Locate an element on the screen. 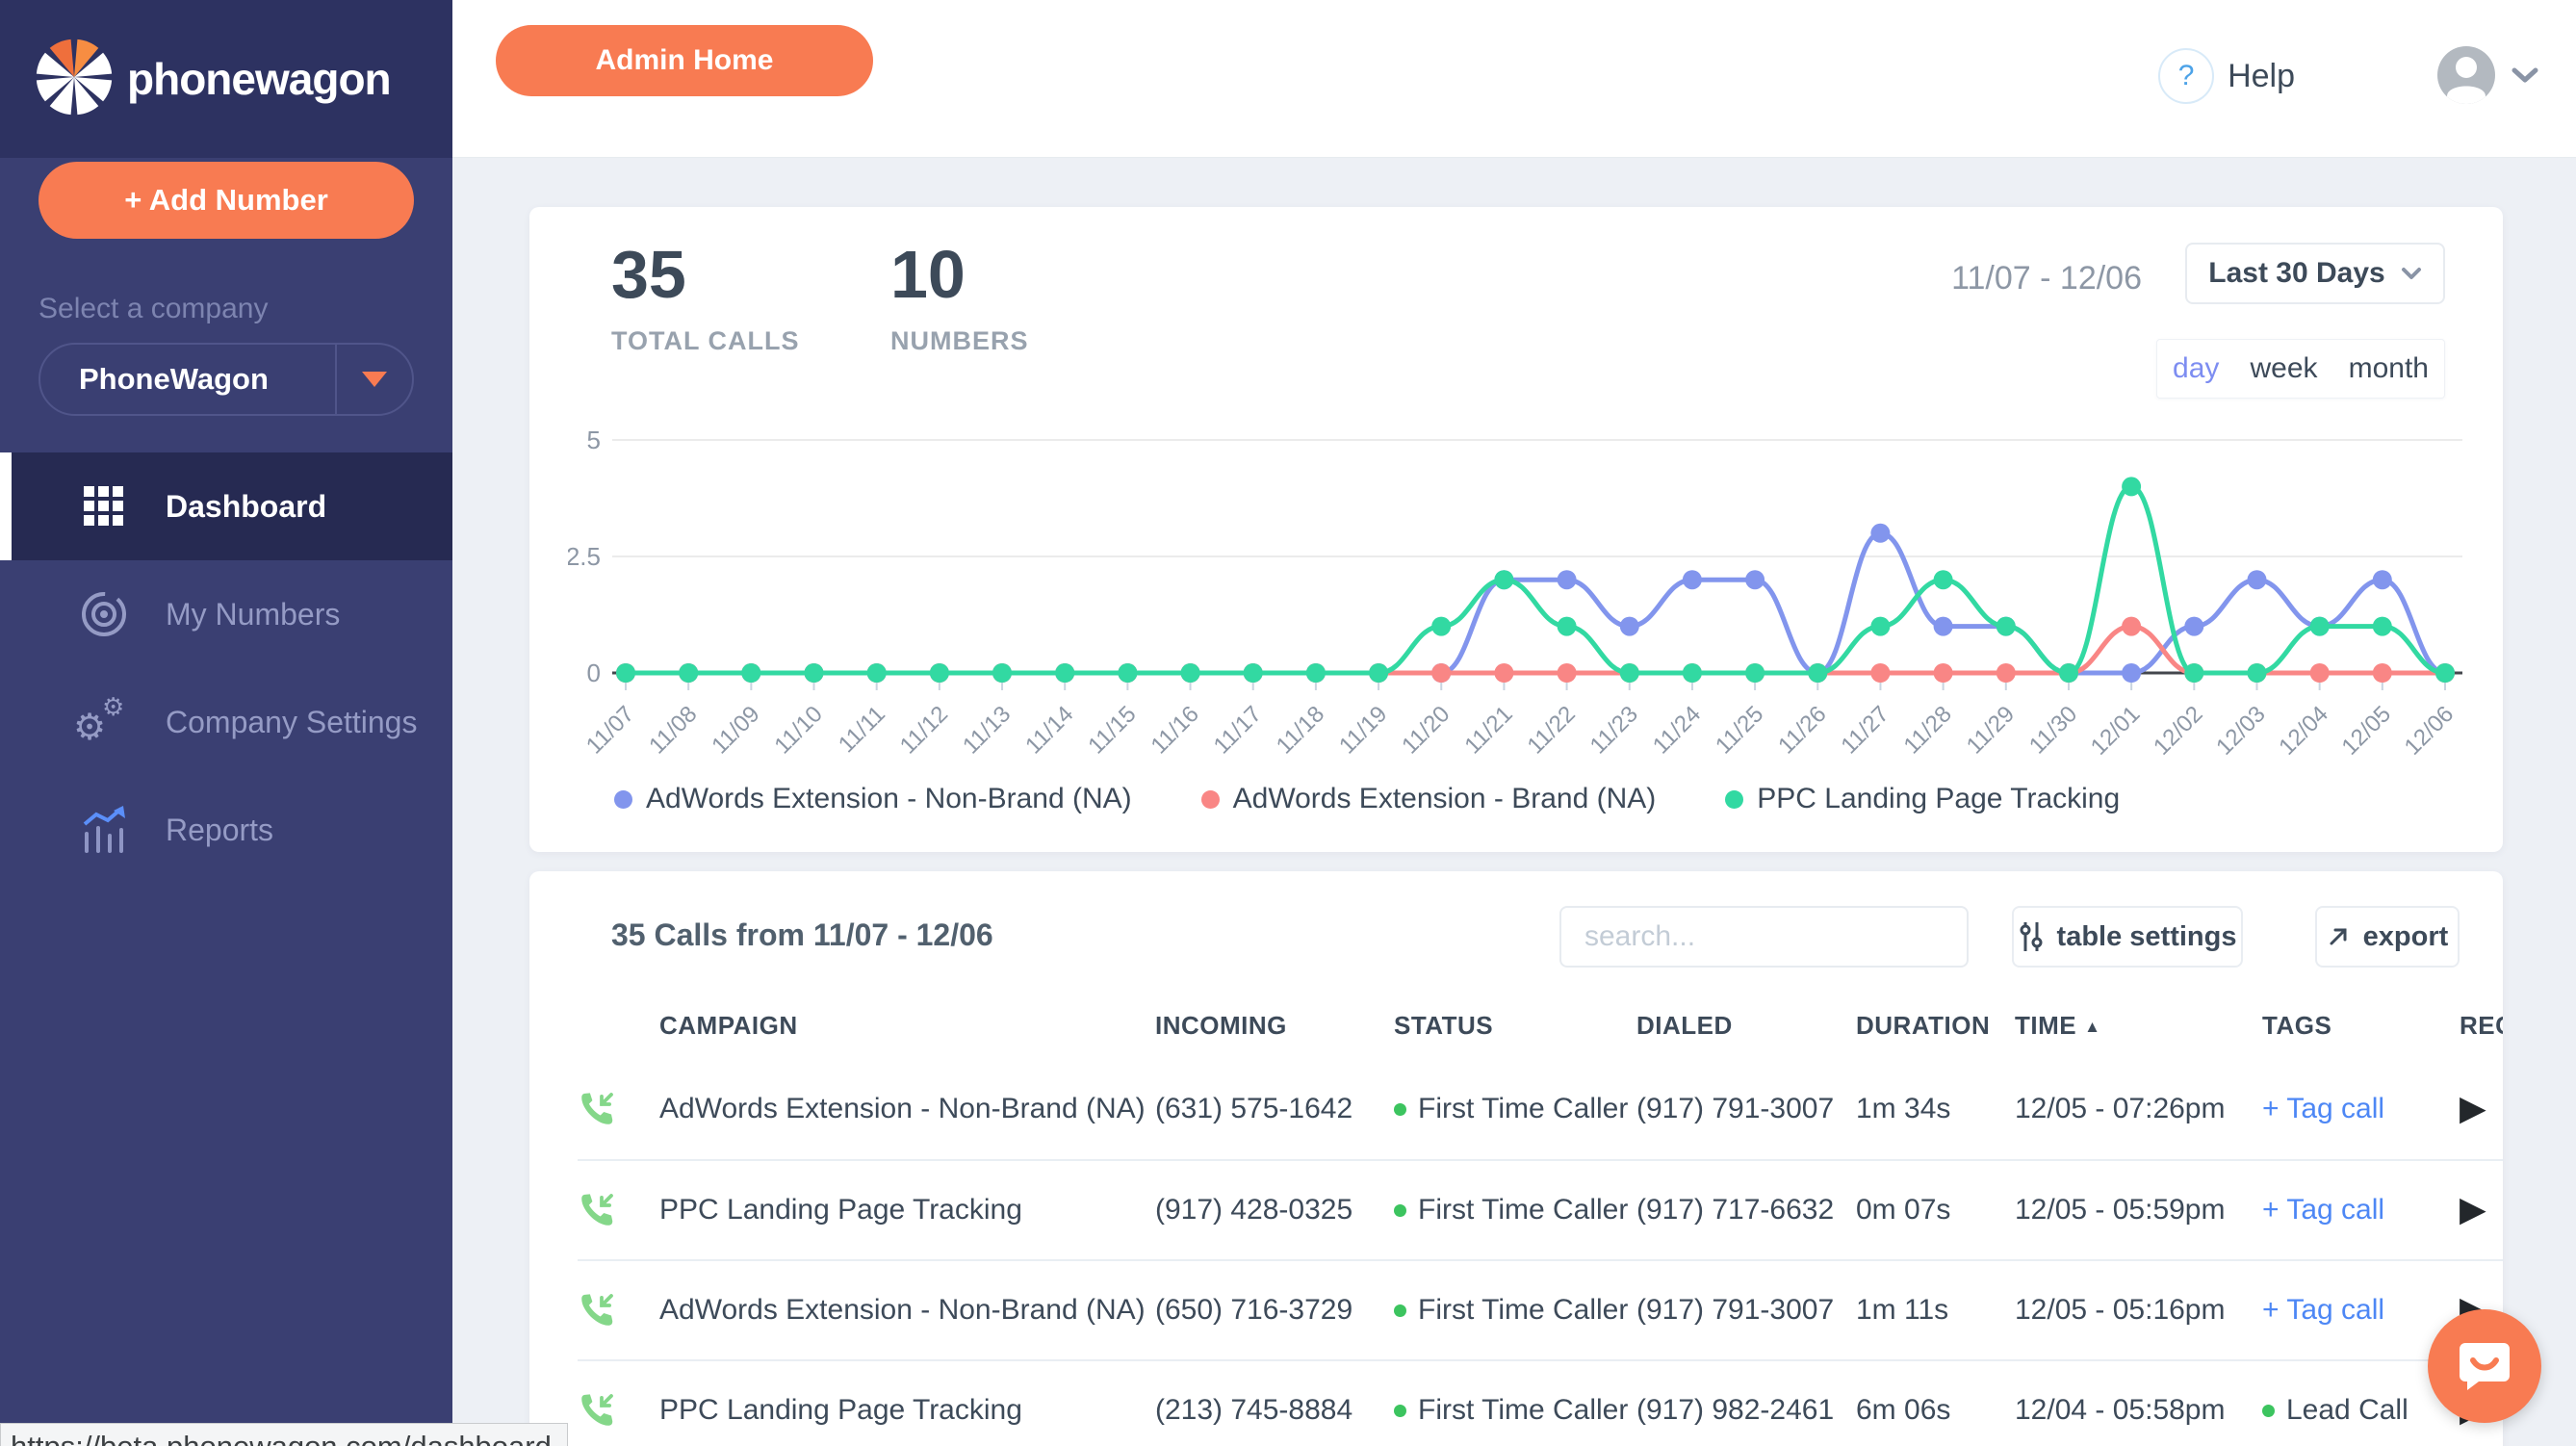 This screenshot has width=2576, height=1446. add-number-button: + Add Number is located at coordinates (226, 200).